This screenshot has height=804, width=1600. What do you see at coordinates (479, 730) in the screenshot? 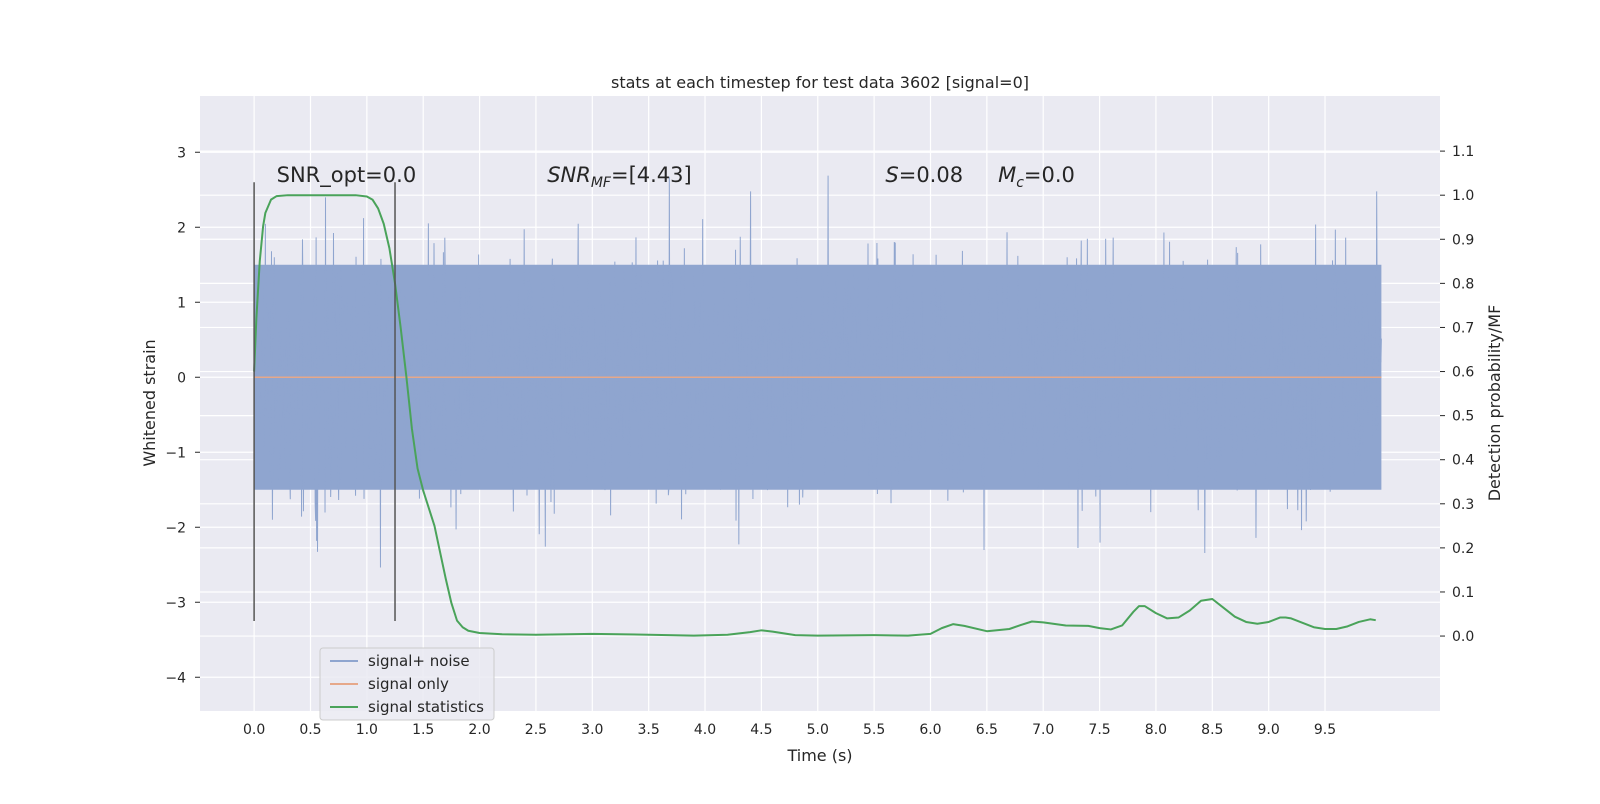
I see `x-tick-label: 2.0` at bounding box center [479, 730].